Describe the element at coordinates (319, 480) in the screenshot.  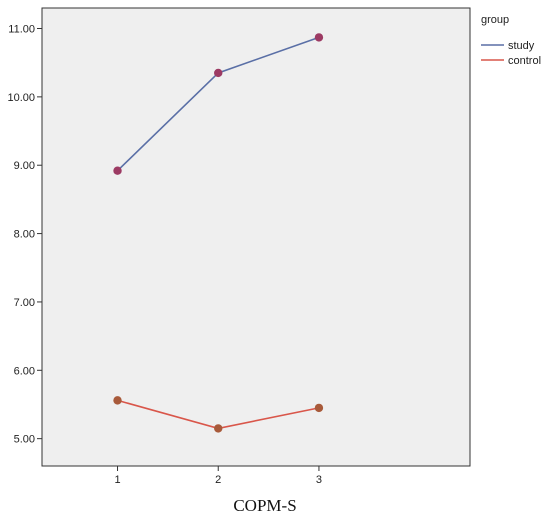
I see `x-tick-label: 3` at that location.